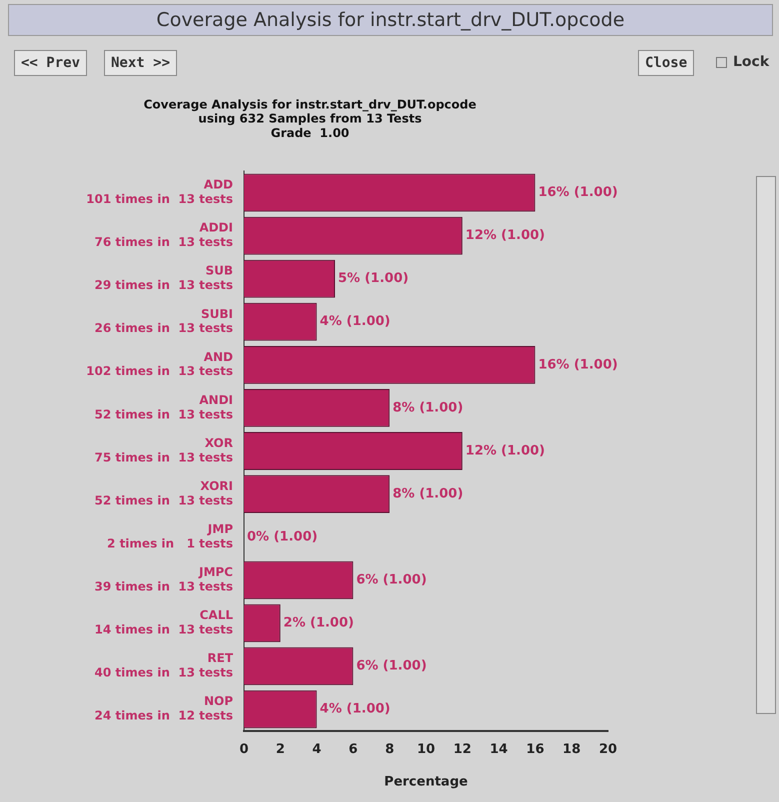  I want to click on chart-subtitle: using 632 Samples from 13 Tests Grade 1.00, so click(310, 126).